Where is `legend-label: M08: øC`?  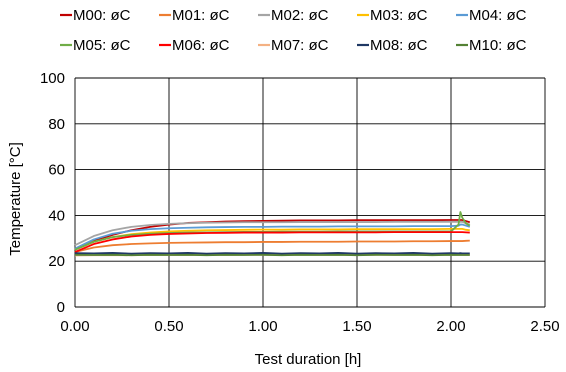 legend-label: M08: øC is located at coordinates (399, 45).